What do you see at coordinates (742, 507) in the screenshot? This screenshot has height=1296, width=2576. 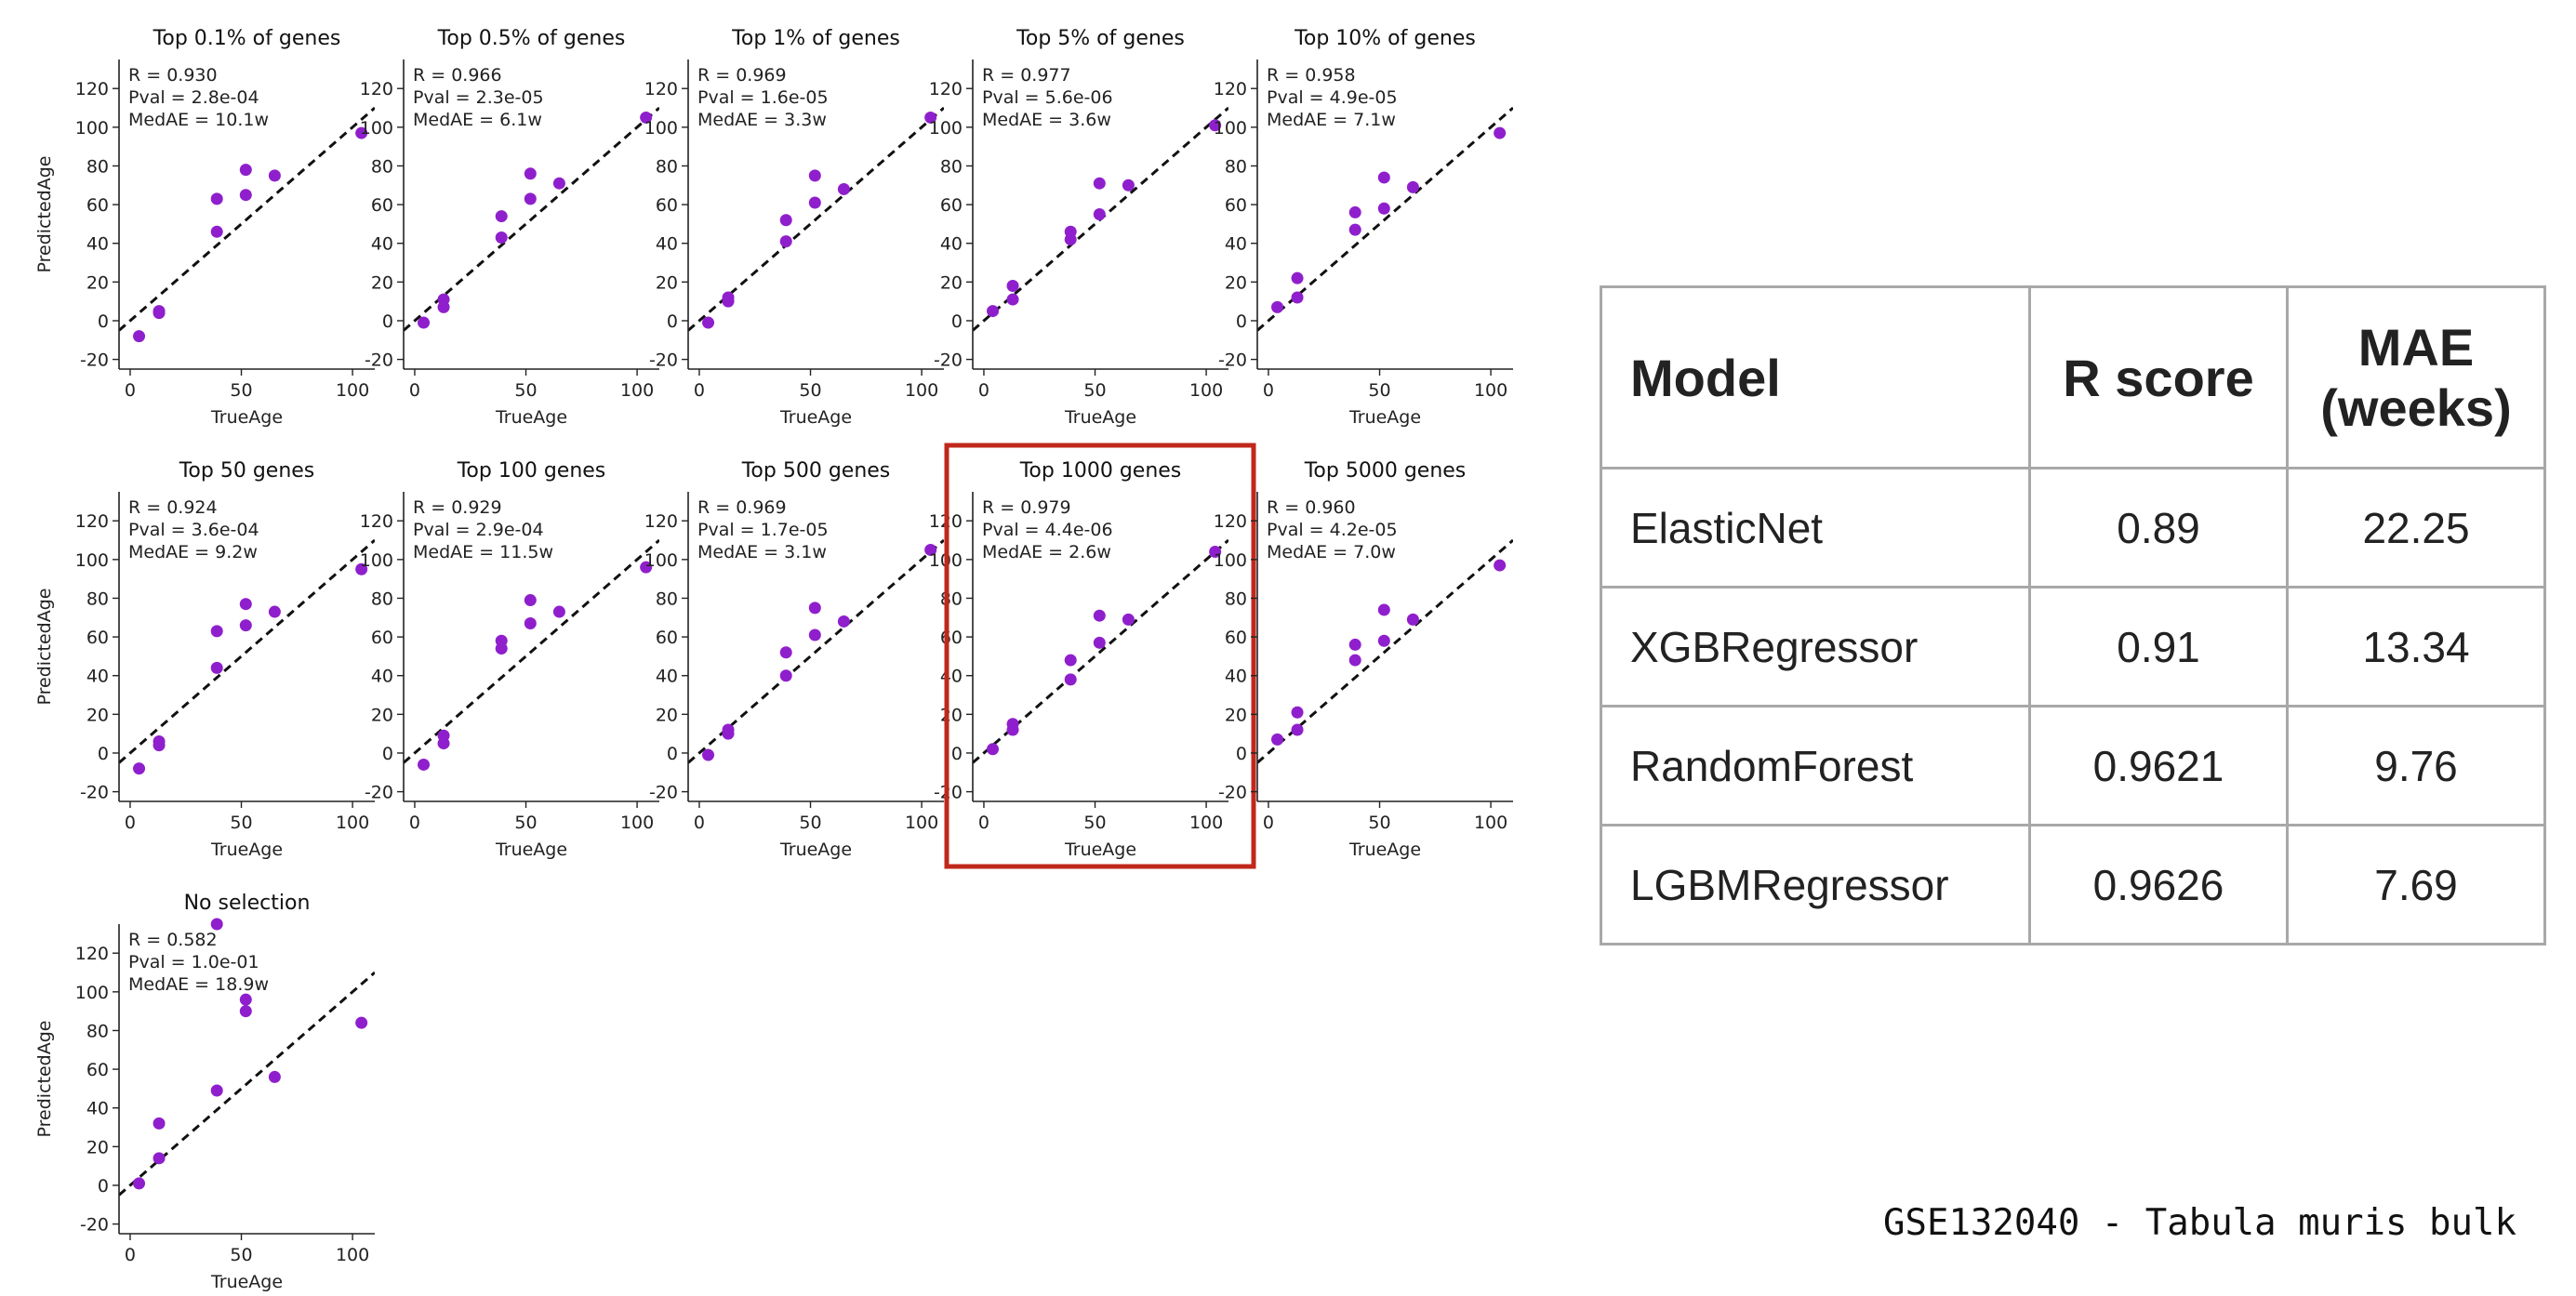 I see `stat-annotation: R = 0.969` at bounding box center [742, 507].